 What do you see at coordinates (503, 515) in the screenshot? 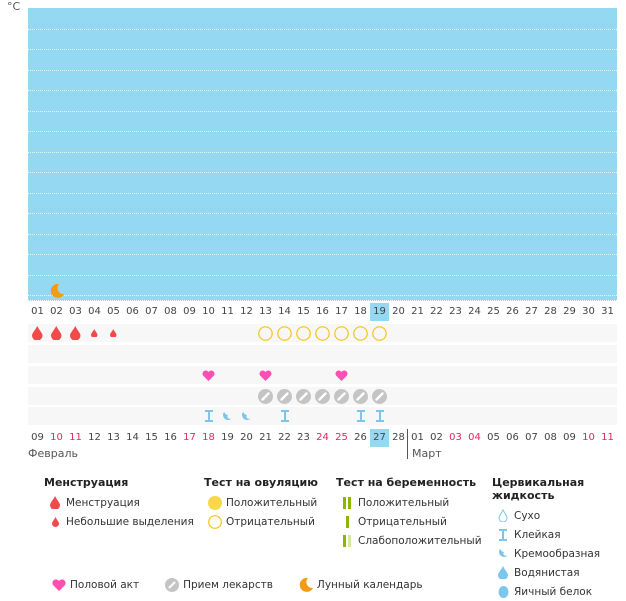
I see `dry-drop-icon` at bounding box center [503, 515].